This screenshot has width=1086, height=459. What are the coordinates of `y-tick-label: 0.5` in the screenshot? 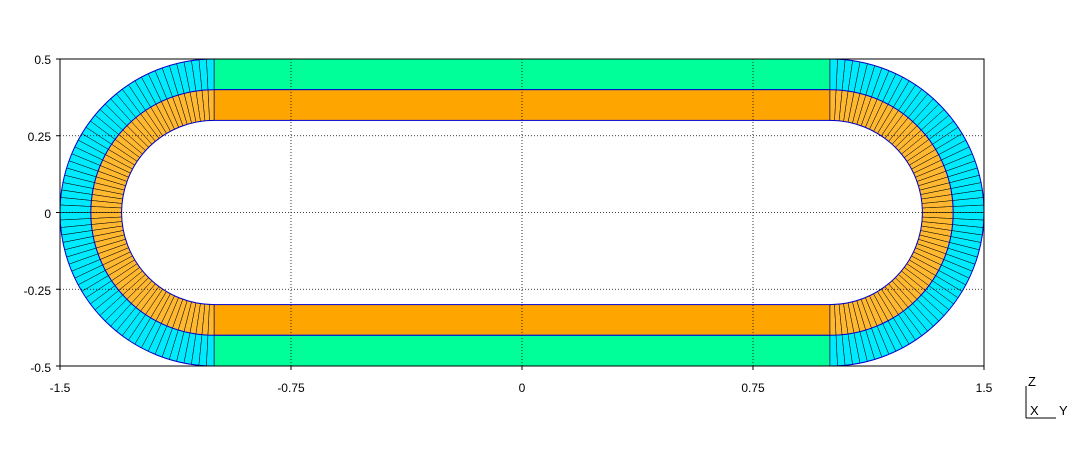 It's located at (42, 60).